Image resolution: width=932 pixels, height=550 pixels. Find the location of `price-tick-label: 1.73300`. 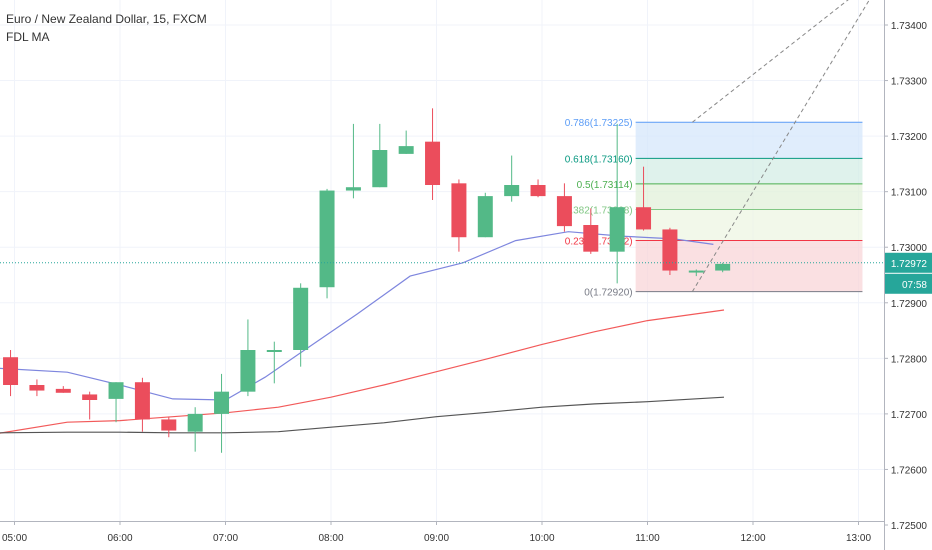

price-tick-label: 1.73300 is located at coordinates (909, 82).